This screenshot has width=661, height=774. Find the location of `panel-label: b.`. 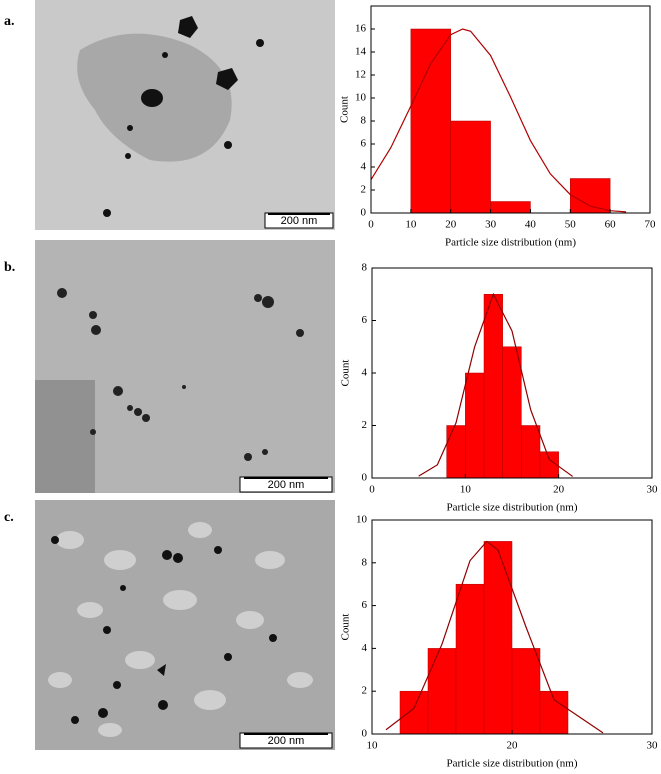

panel-label: b. is located at coordinates (9, 267).